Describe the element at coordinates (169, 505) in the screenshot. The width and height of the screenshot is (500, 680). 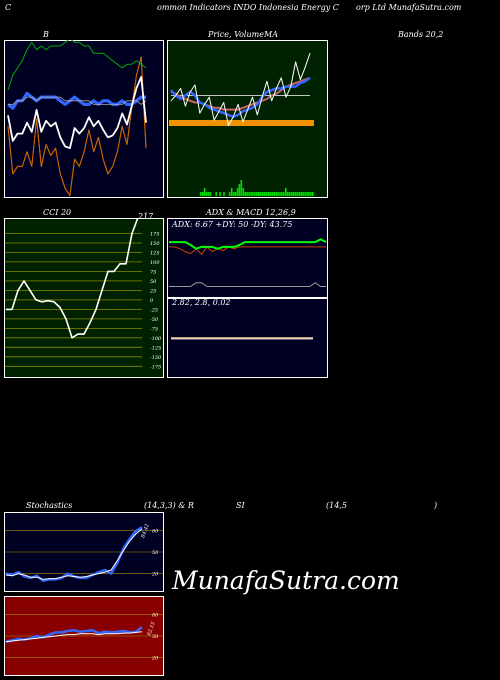
I see `stoch-params-label: (14,3,3) & R` at that location.